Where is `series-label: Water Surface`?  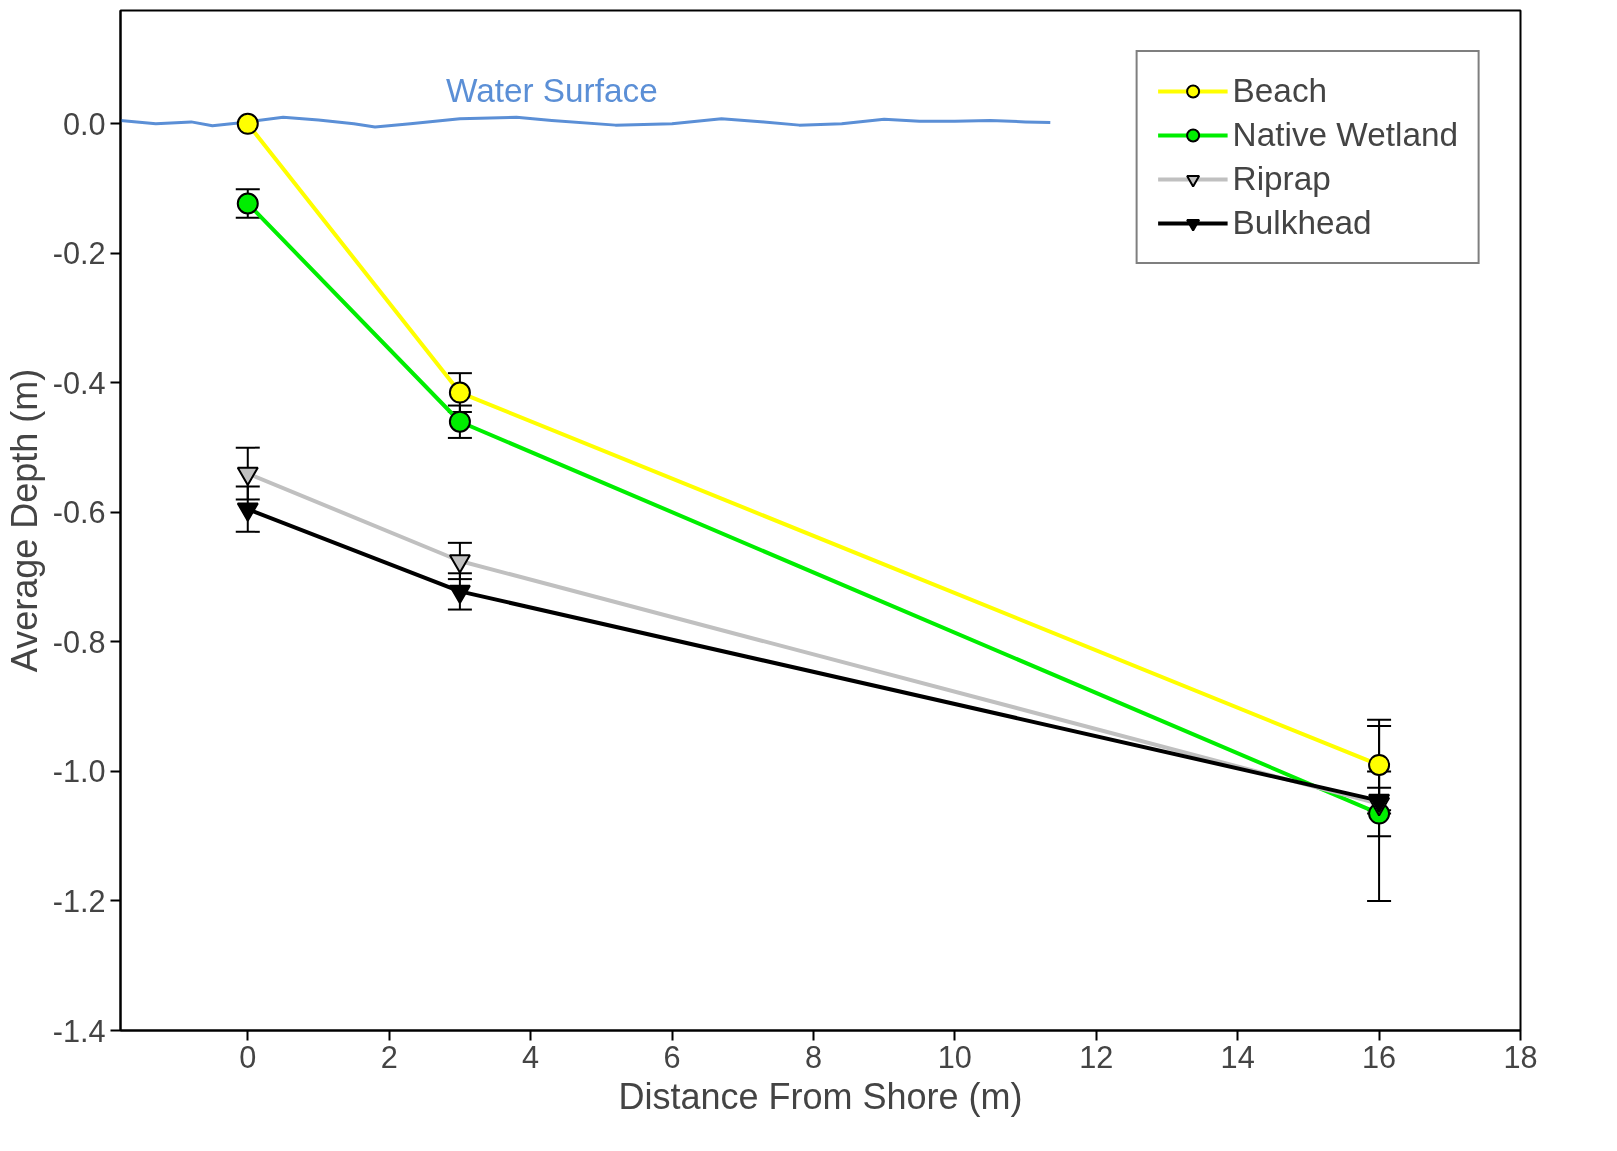 series-label: Water Surface is located at coordinates (551, 91).